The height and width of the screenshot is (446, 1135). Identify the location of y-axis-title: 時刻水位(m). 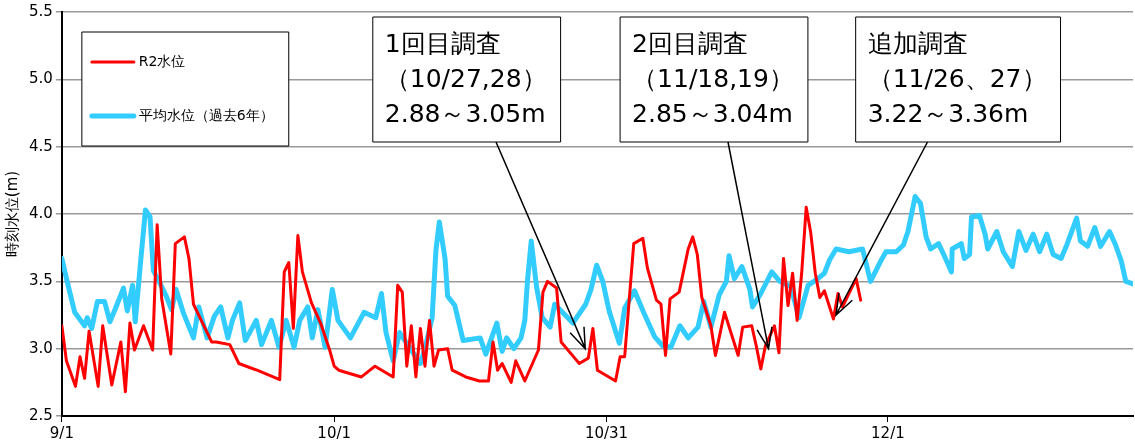
(11, 214).